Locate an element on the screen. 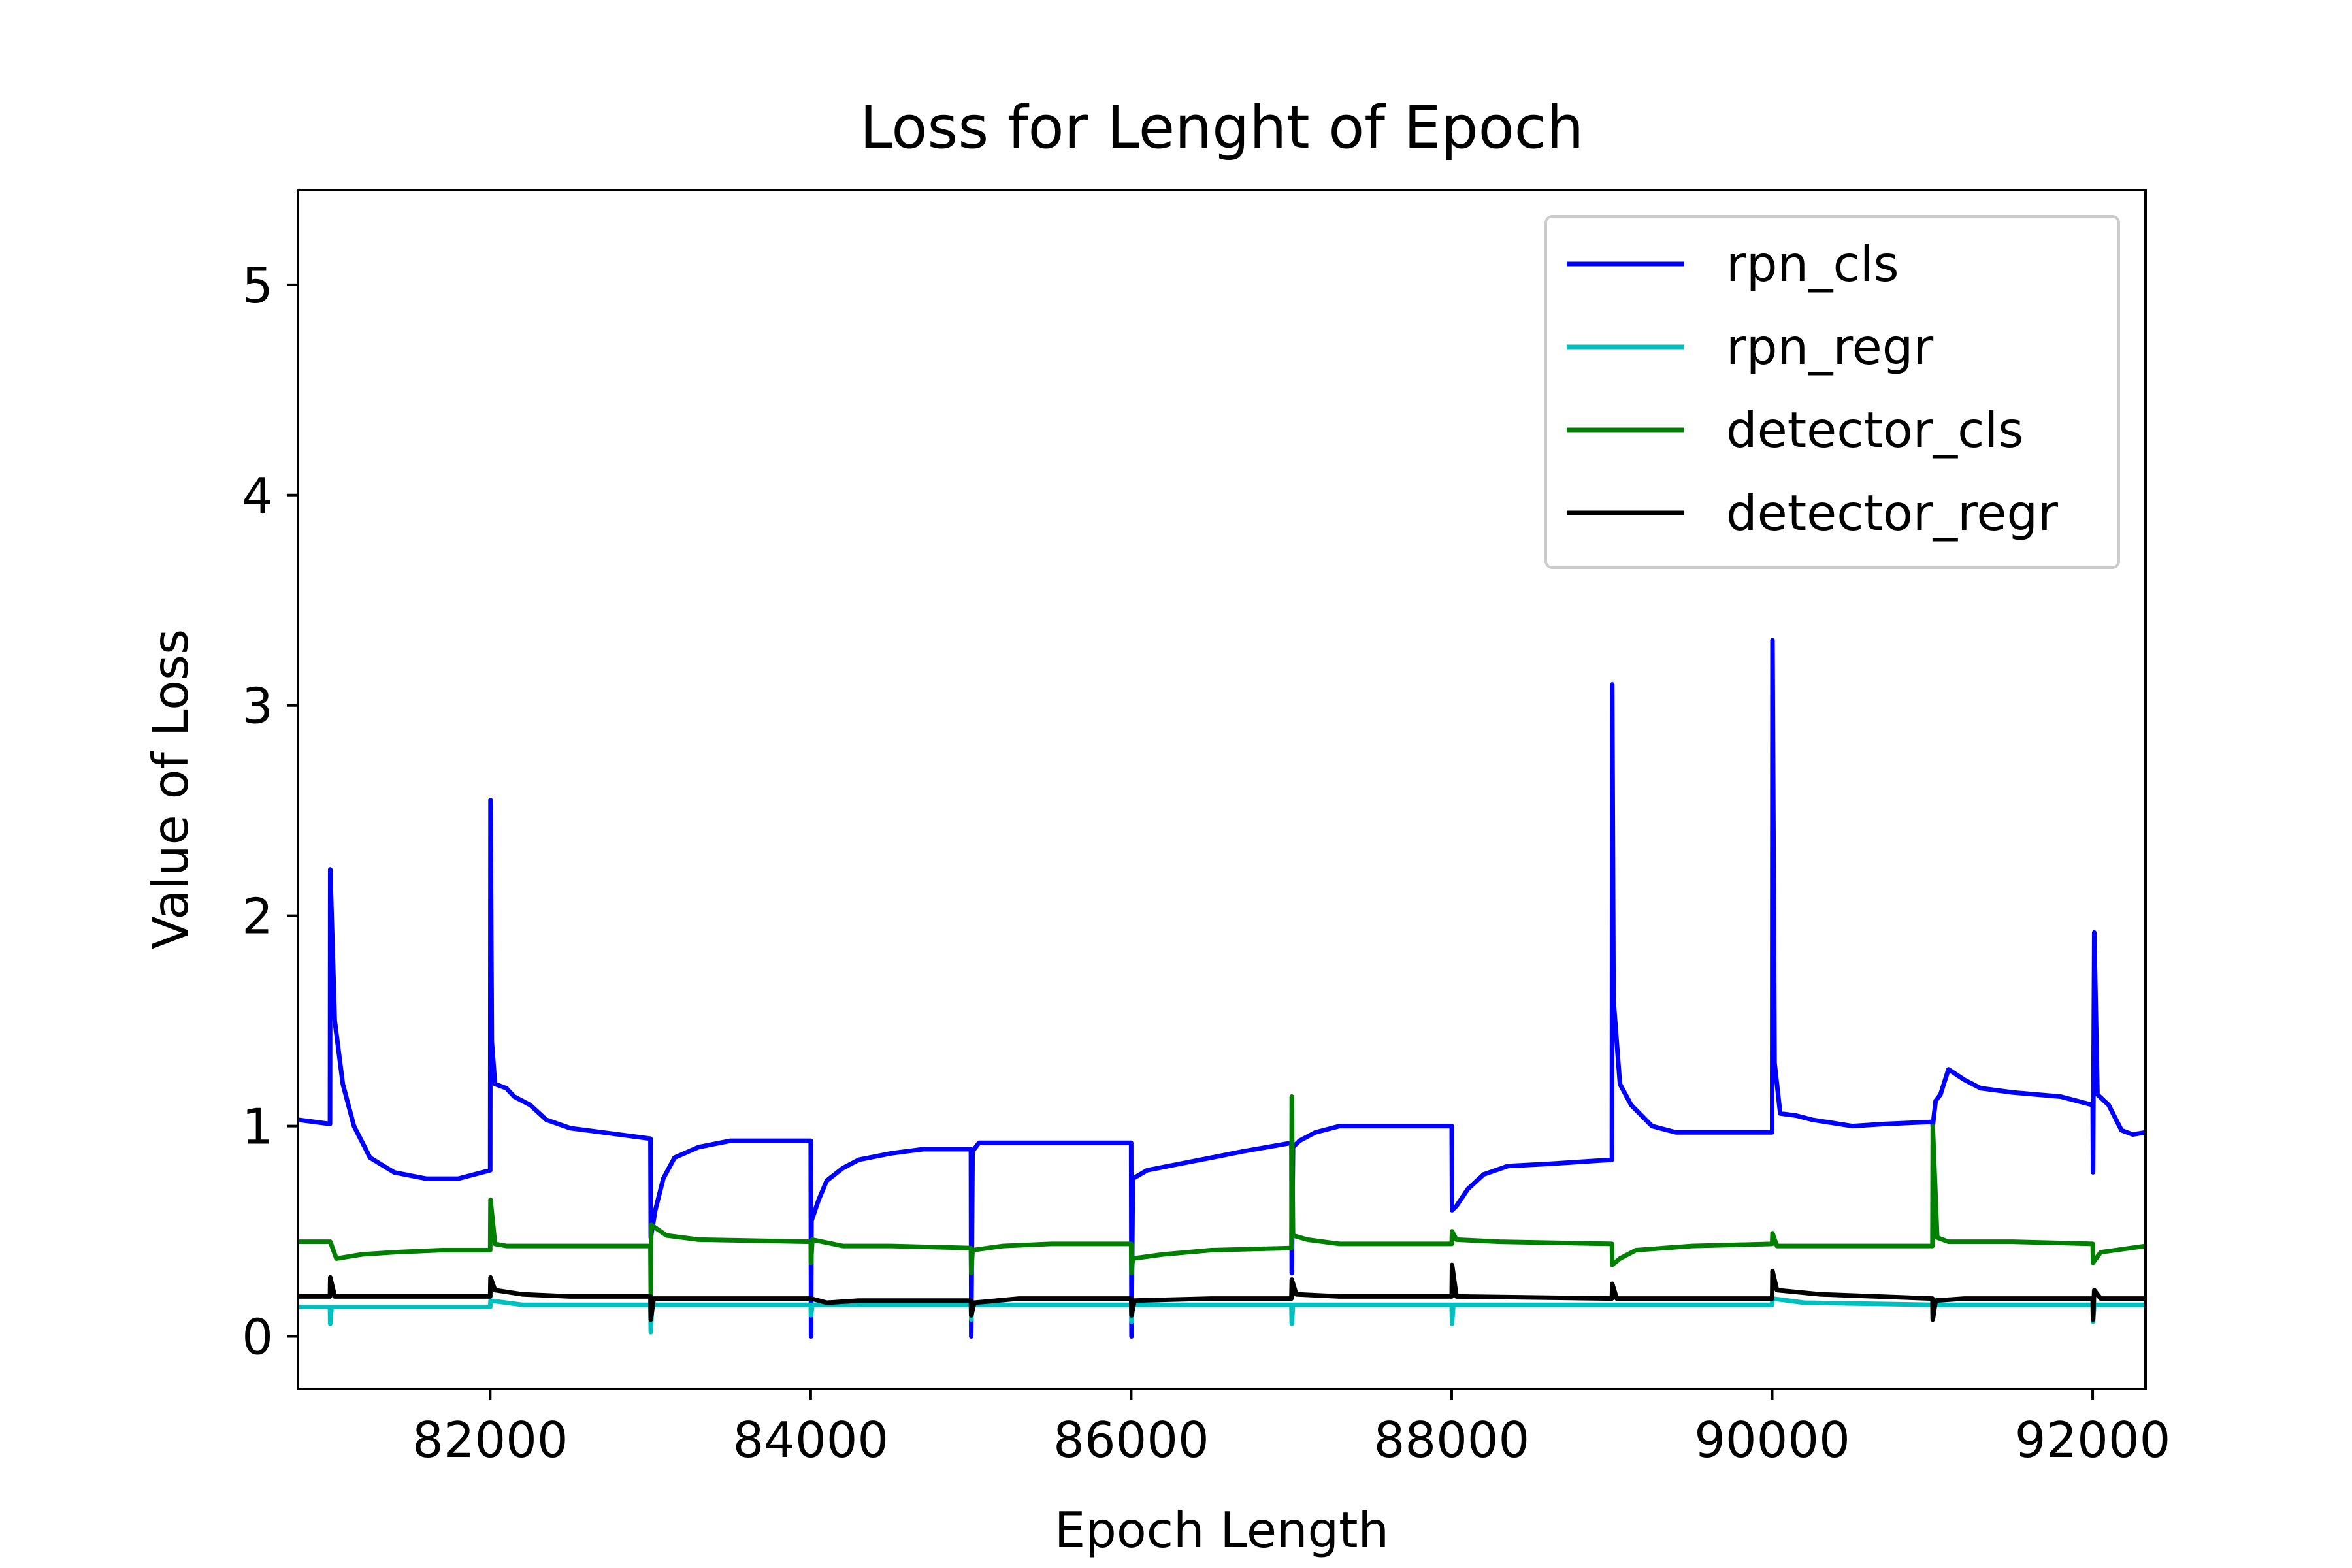  legend-box is located at coordinates (1832, 392).